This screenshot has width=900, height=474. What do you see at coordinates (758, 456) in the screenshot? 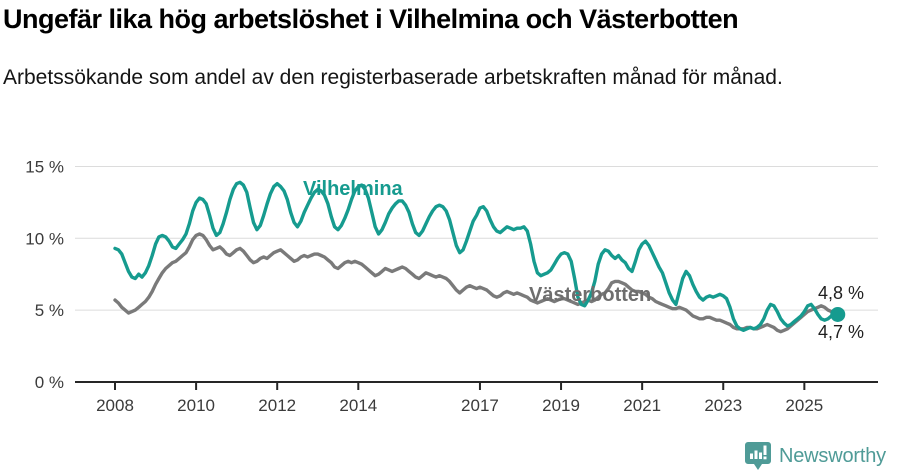
I see `newsworthy-pin-icon` at bounding box center [758, 456].